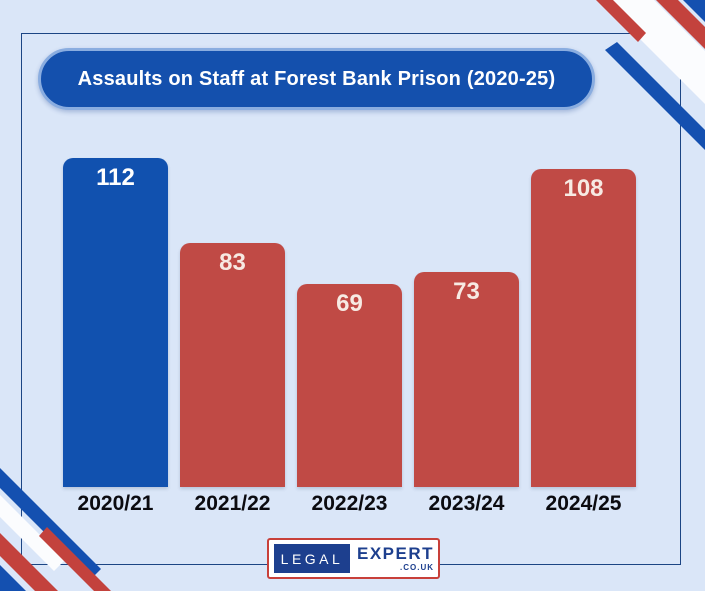 This screenshot has width=705, height=591. What do you see at coordinates (396, 553) in the screenshot?
I see `logo-expert-text: EXPERT` at bounding box center [396, 553].